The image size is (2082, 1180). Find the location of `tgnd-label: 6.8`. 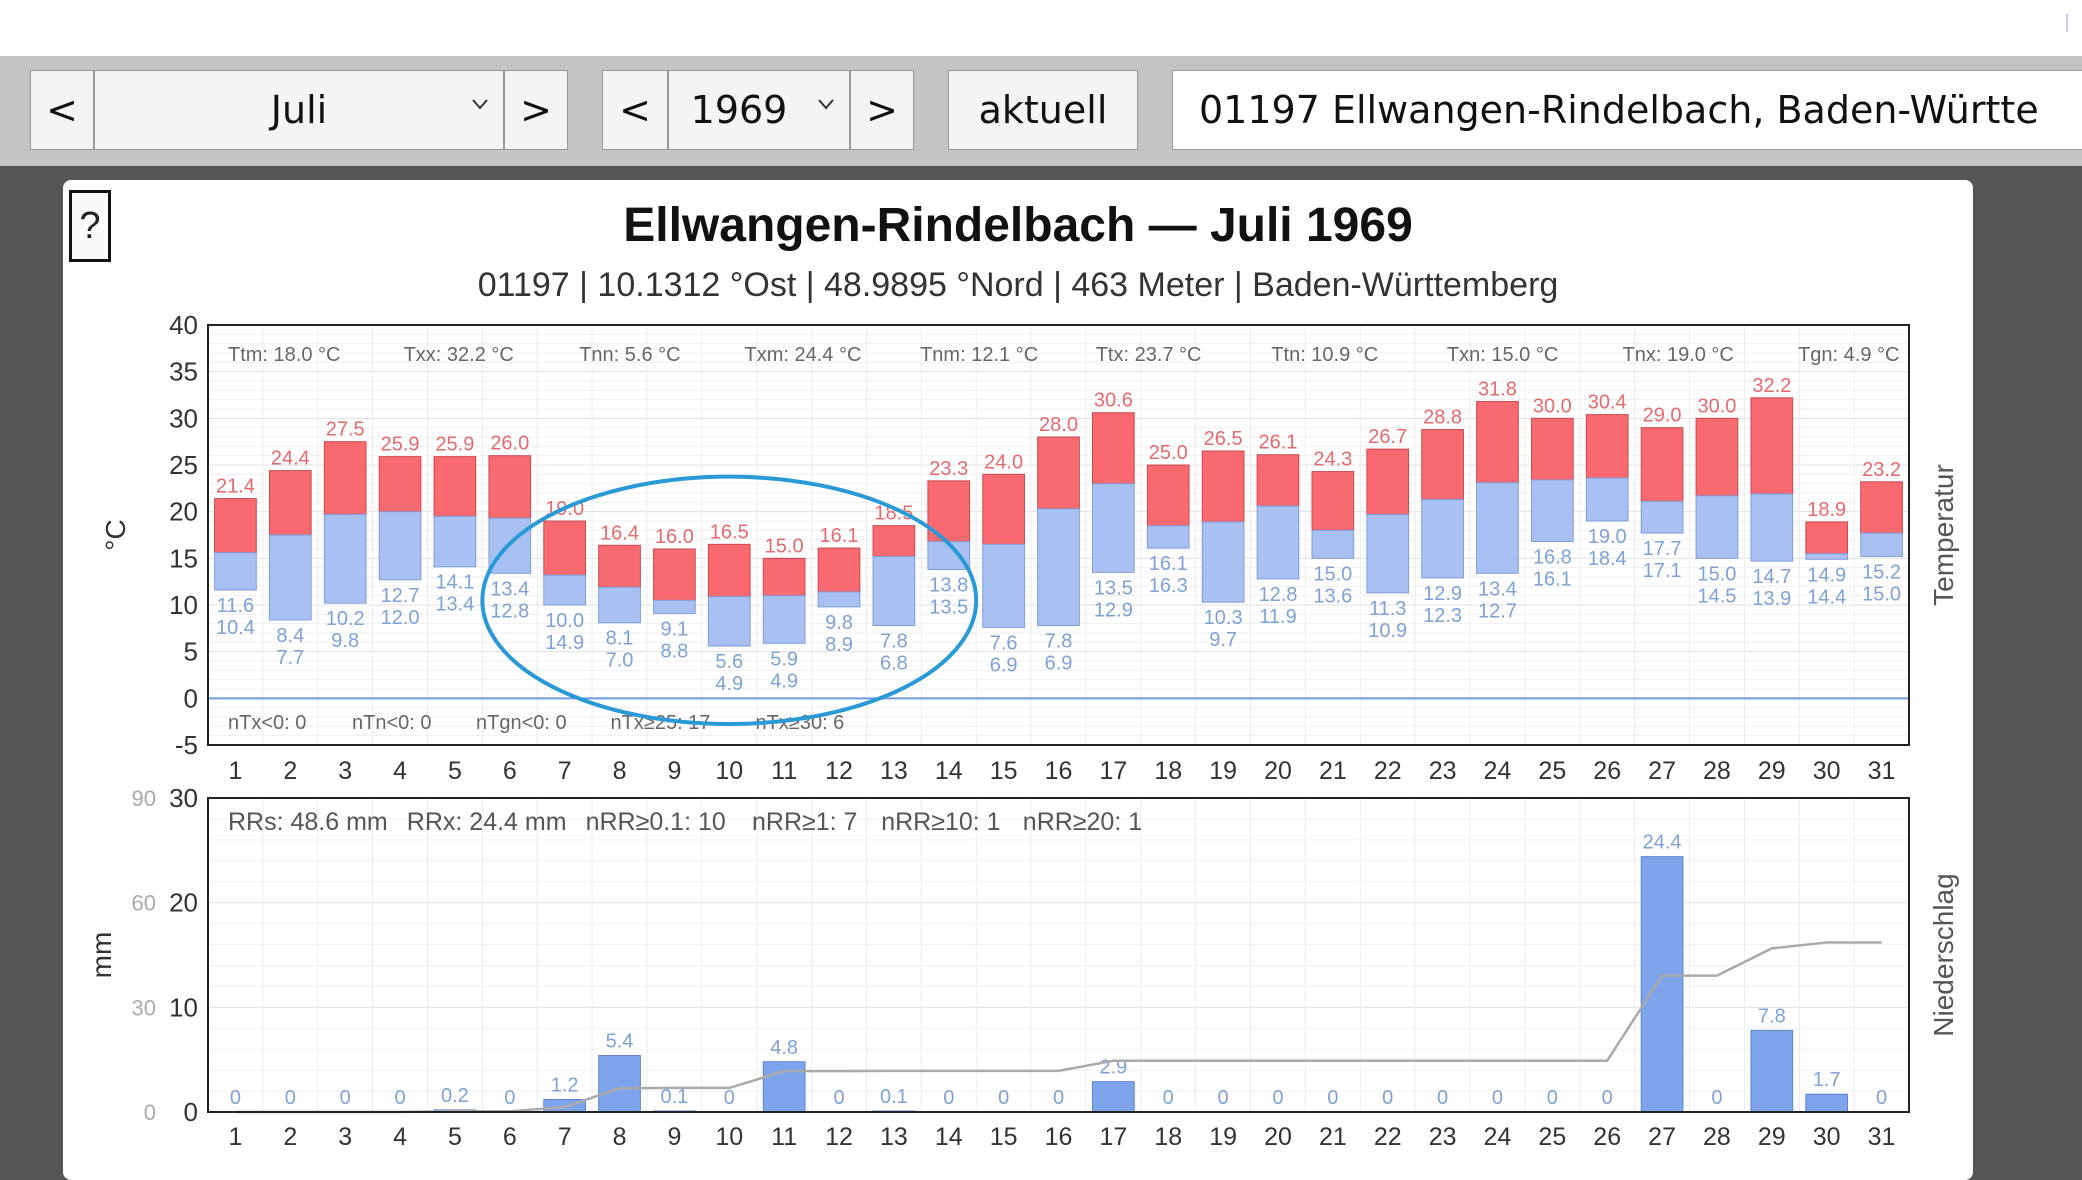

tgnd-label: 6.8 is located at coordinates (894, 664).